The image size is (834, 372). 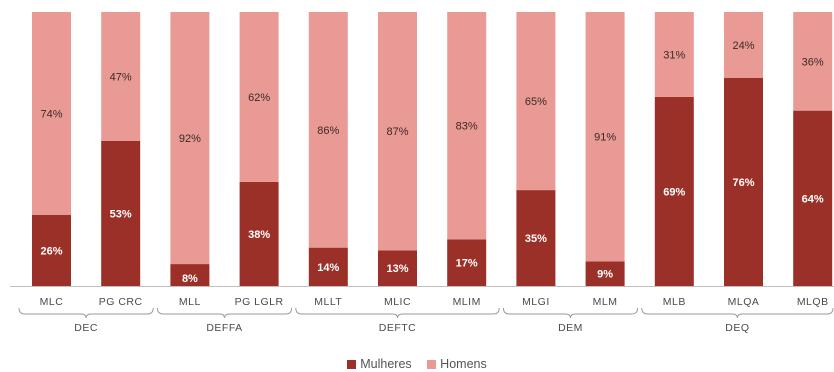 I want to click on category-label-mlc: MLC, so click(x=52, y=302).